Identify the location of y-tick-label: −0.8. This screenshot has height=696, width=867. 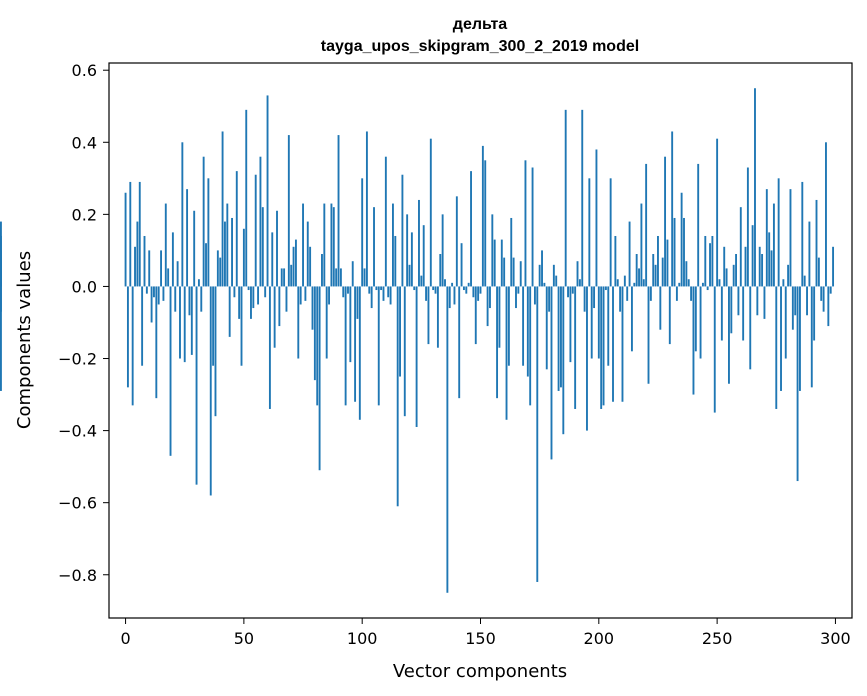
(77, 575).